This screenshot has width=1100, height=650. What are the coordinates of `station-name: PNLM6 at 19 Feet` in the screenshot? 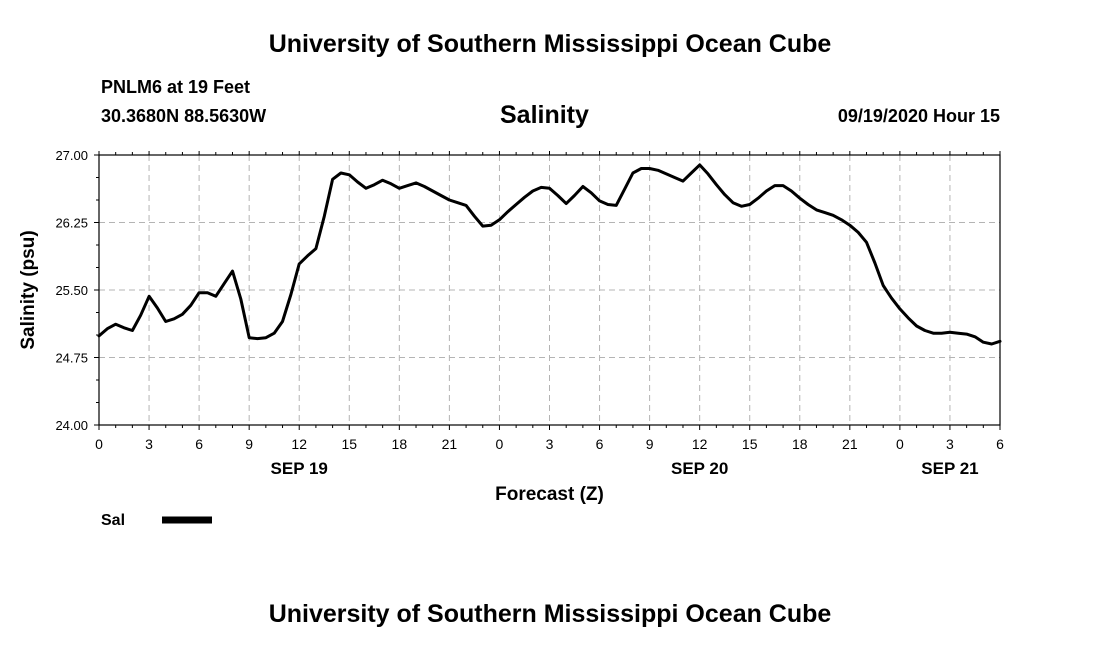 It's located at (176, 87).